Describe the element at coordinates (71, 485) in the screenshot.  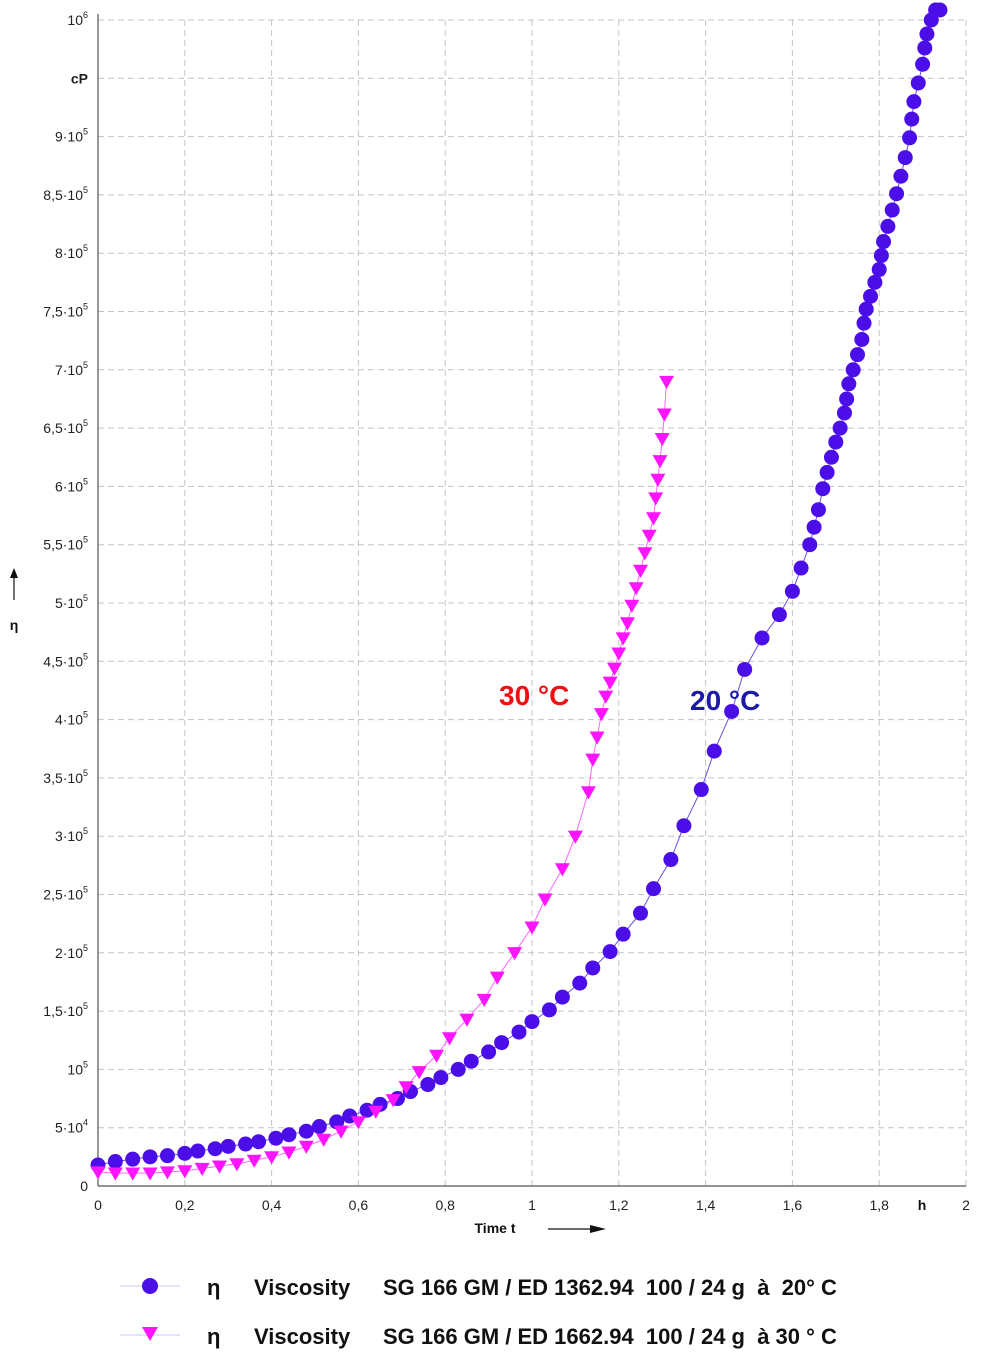
I see `y-tick-label: 6·10⁵` at that location.